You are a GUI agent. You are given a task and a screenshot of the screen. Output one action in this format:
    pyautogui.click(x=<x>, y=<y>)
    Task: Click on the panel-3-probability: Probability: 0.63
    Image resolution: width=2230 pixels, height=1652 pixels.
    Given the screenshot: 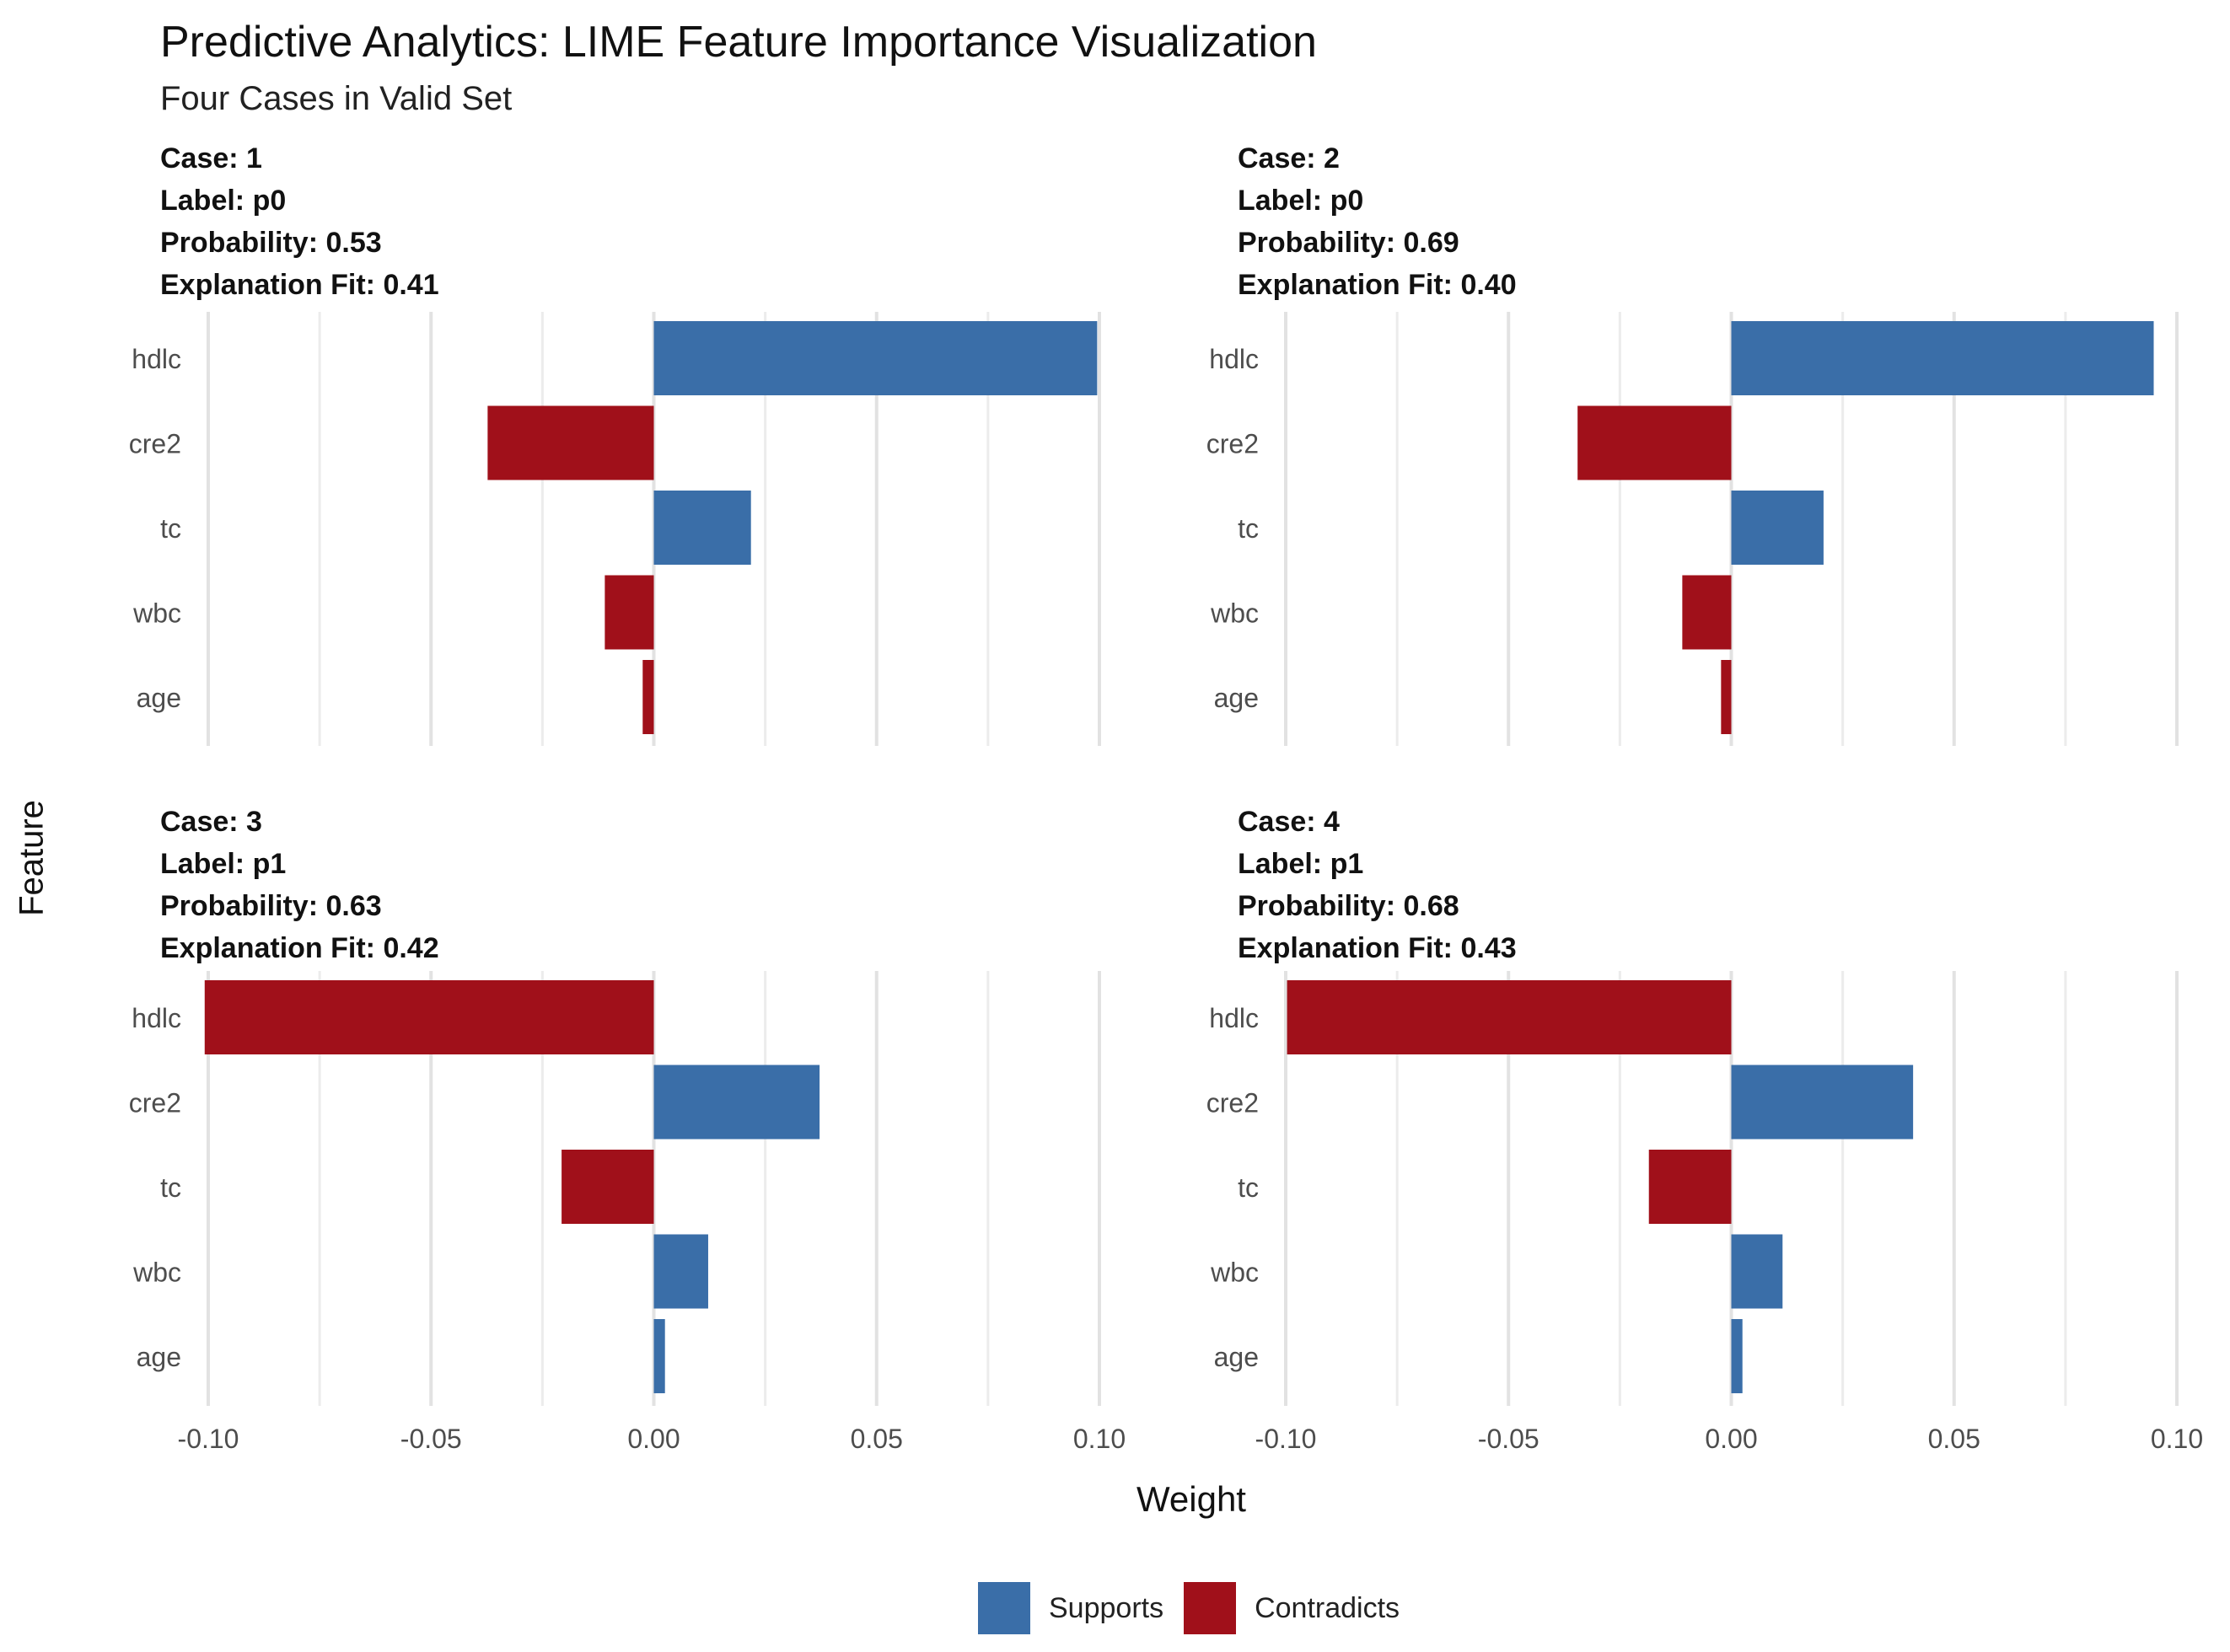 What is the action you would take?
    pyautogui.click(x=271, y=906)
    